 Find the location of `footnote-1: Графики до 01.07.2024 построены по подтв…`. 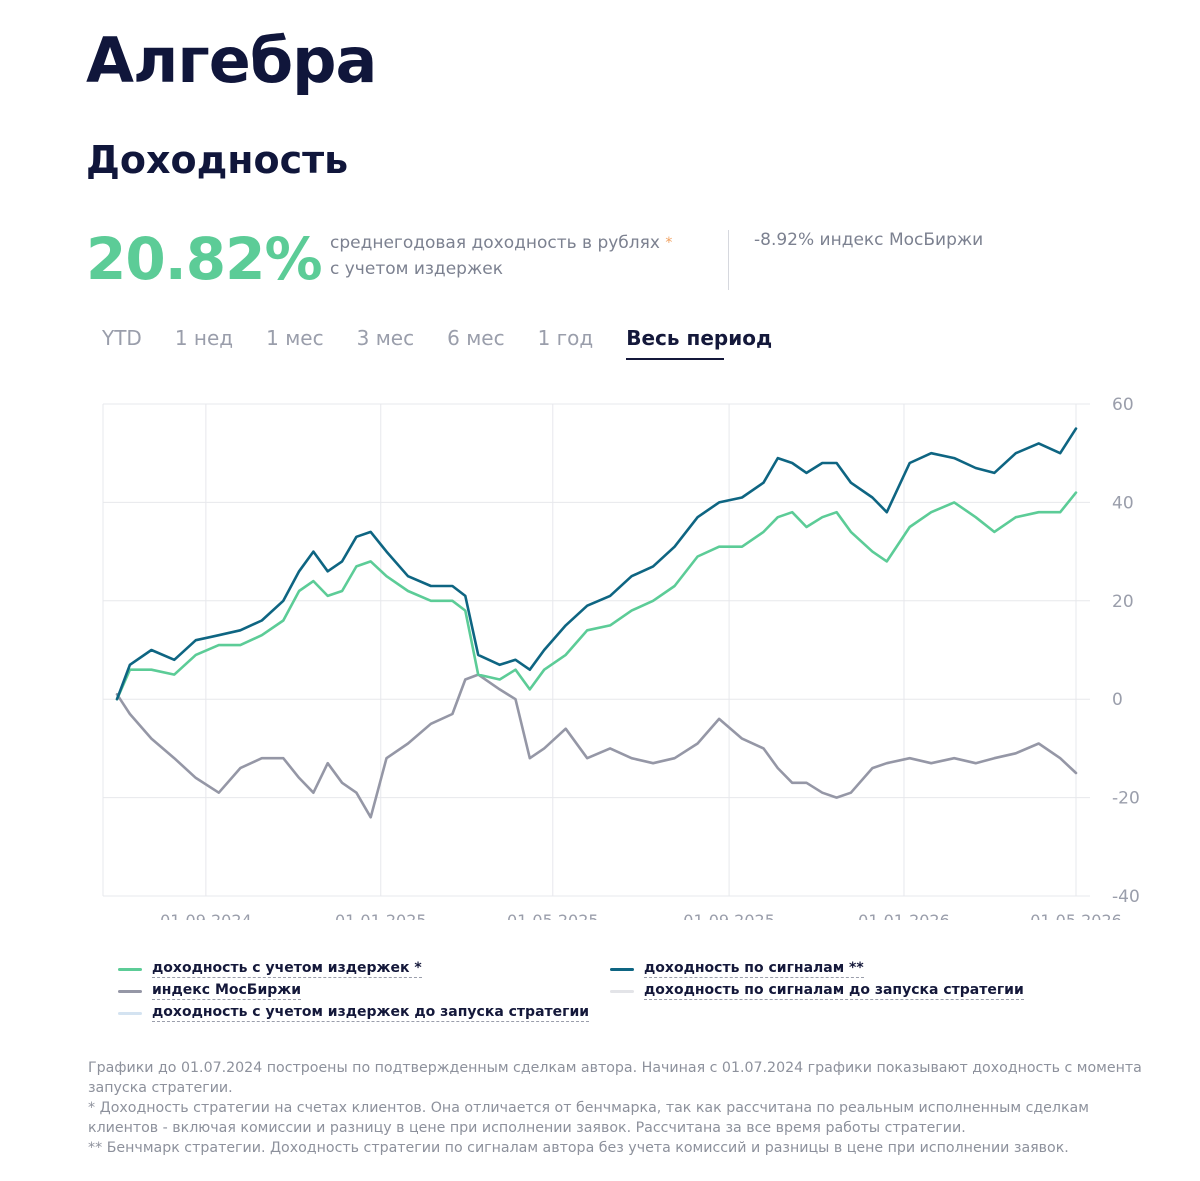

footnote-1: Графики до 01.07.2024 построены по подтв… is located at coordinates (615, 1078).